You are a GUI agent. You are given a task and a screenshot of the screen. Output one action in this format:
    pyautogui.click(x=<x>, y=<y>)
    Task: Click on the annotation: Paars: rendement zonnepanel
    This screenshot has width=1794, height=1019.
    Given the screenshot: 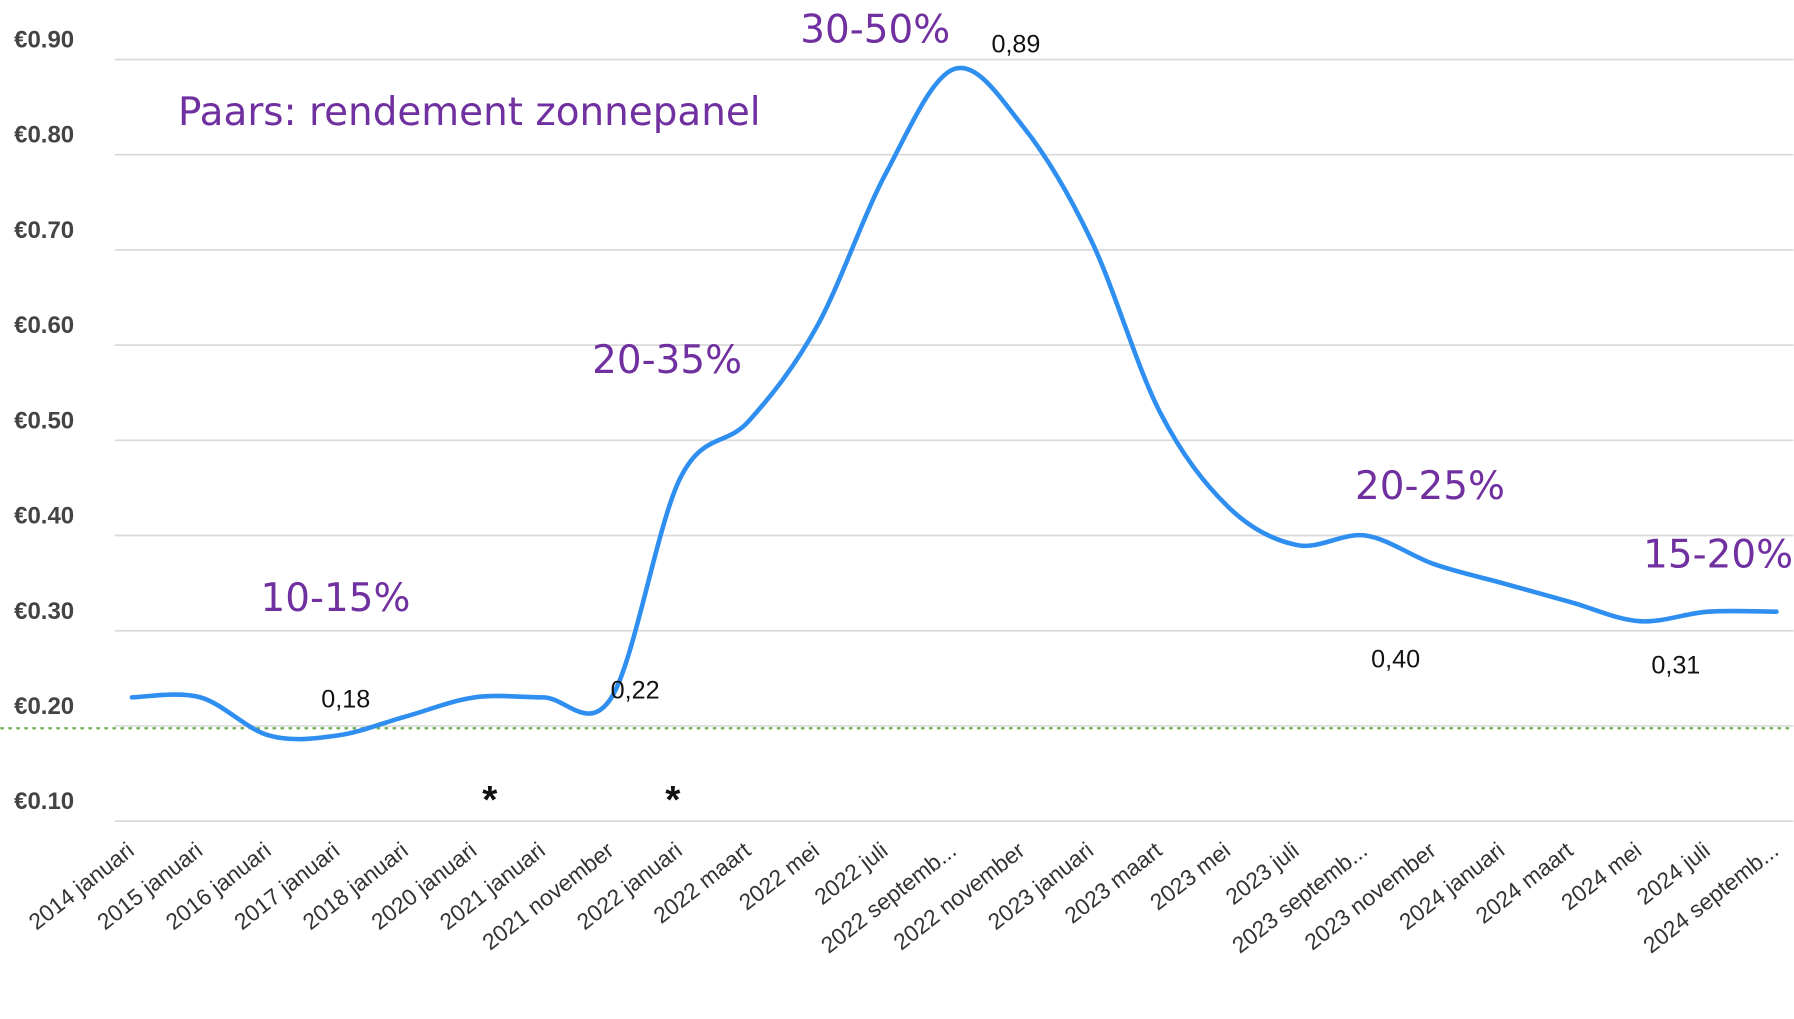 What is the action you would take?
    pyautogui.click(x=469, y=112)
    